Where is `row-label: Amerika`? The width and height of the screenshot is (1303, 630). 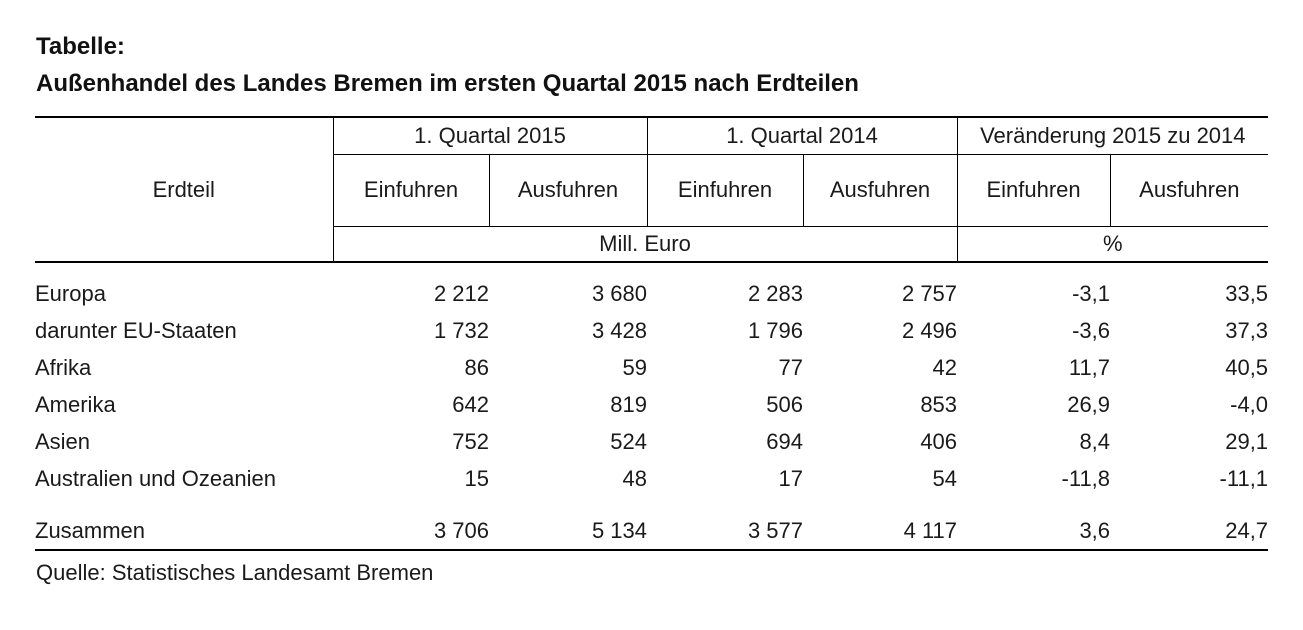 row-label: Amerika is located at coordinates (75, 404).